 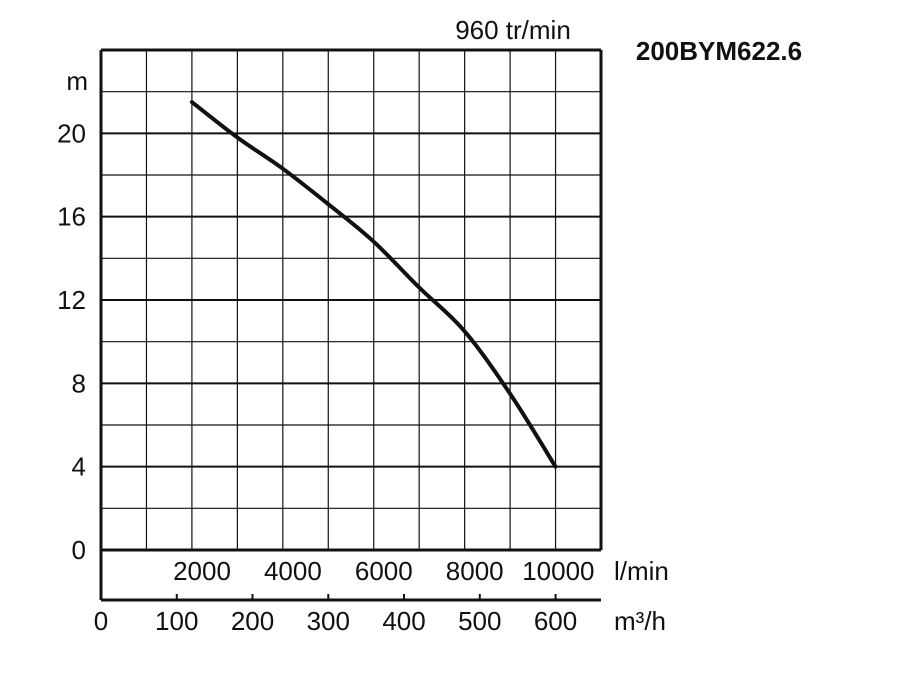 What do you see at coordinates (475, 571) in the screenshot?
I see `x-primary-tick-label: 8000` at bounding box center [475, 571].